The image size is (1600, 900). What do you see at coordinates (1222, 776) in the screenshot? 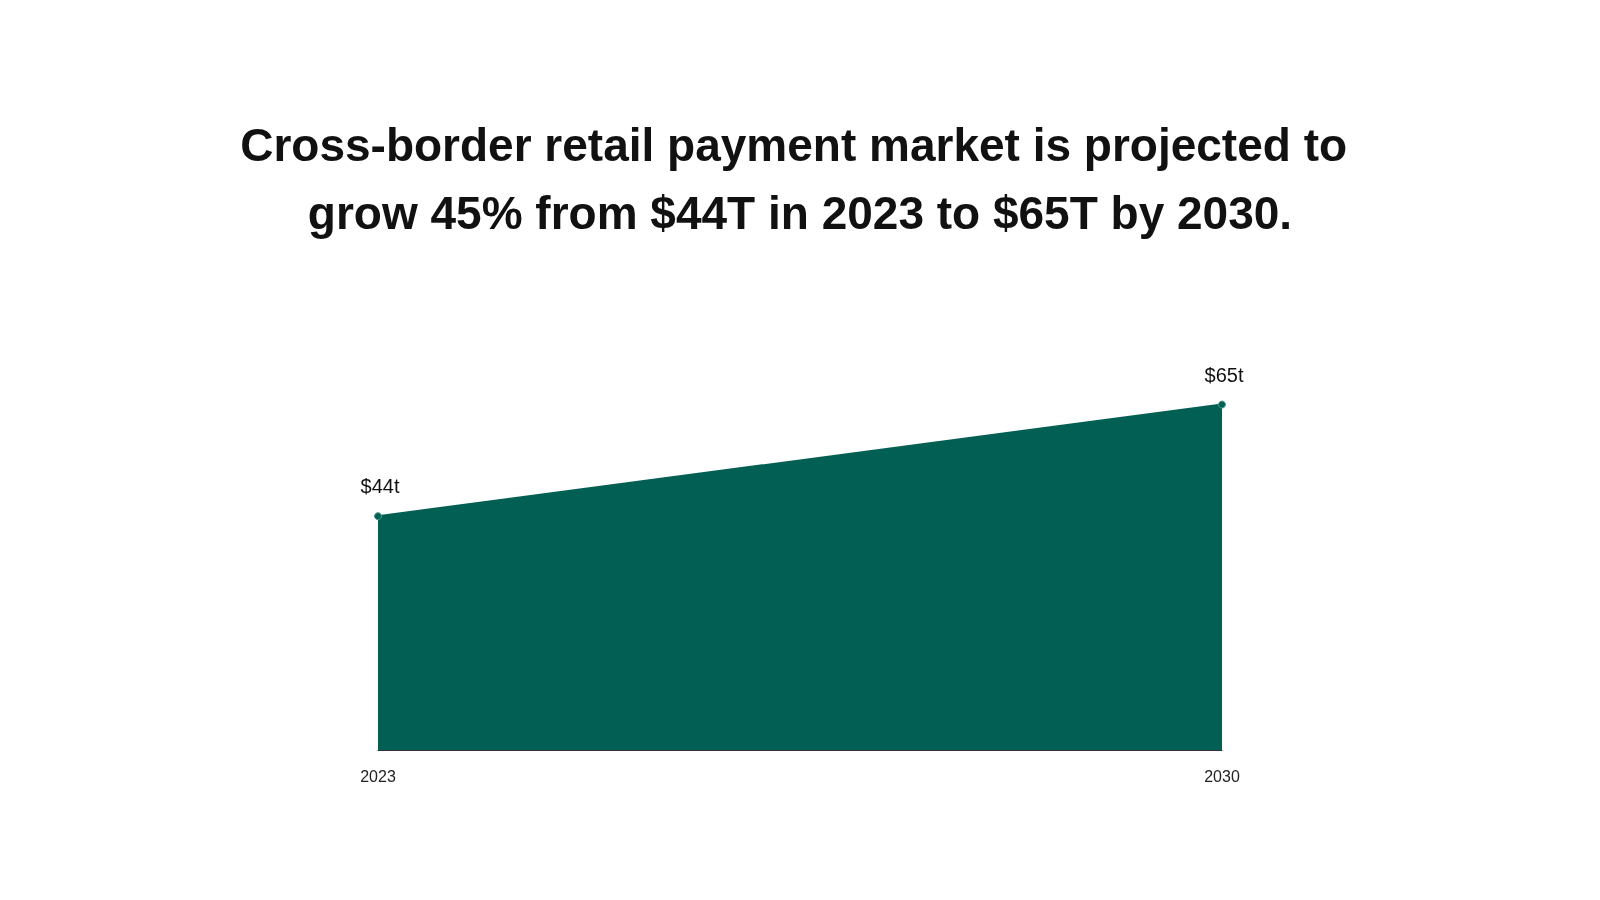
I see `x-tick-label: 2030` at bounding box center [1222, 776].